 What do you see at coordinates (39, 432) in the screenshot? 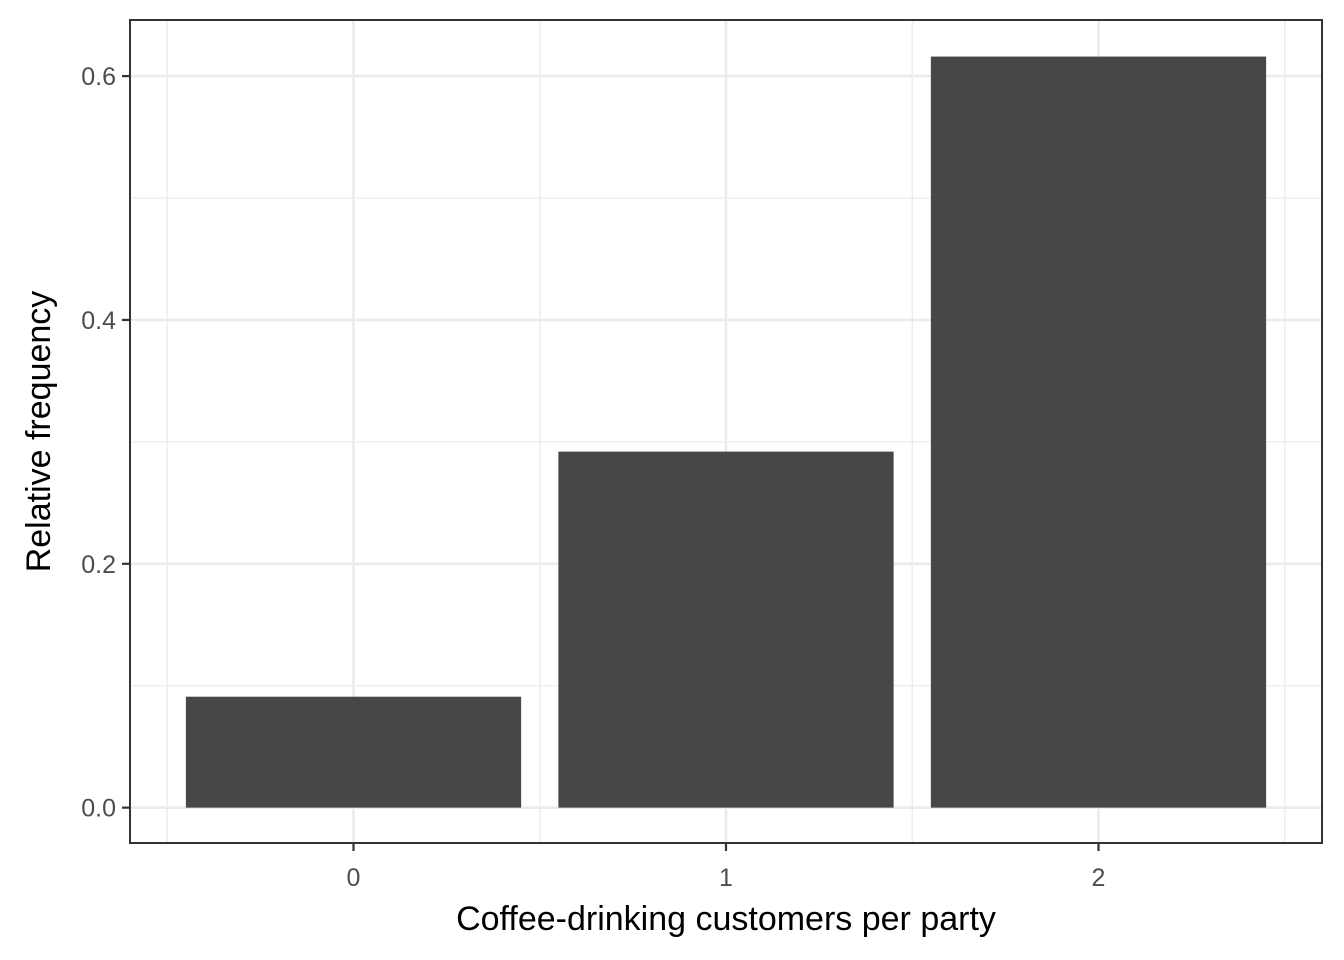
I see `y-axis-title: Relative frequency` at bounding box center [39, 432].